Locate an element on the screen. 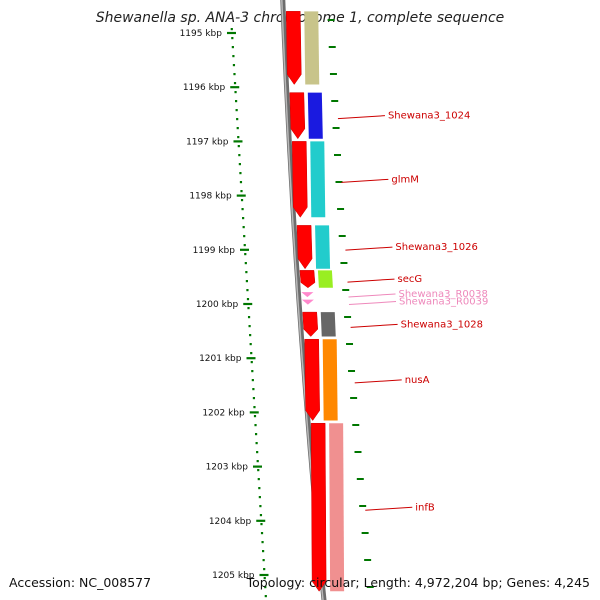  tick-label: 1204 kbp is located at coordinates (230, 522).